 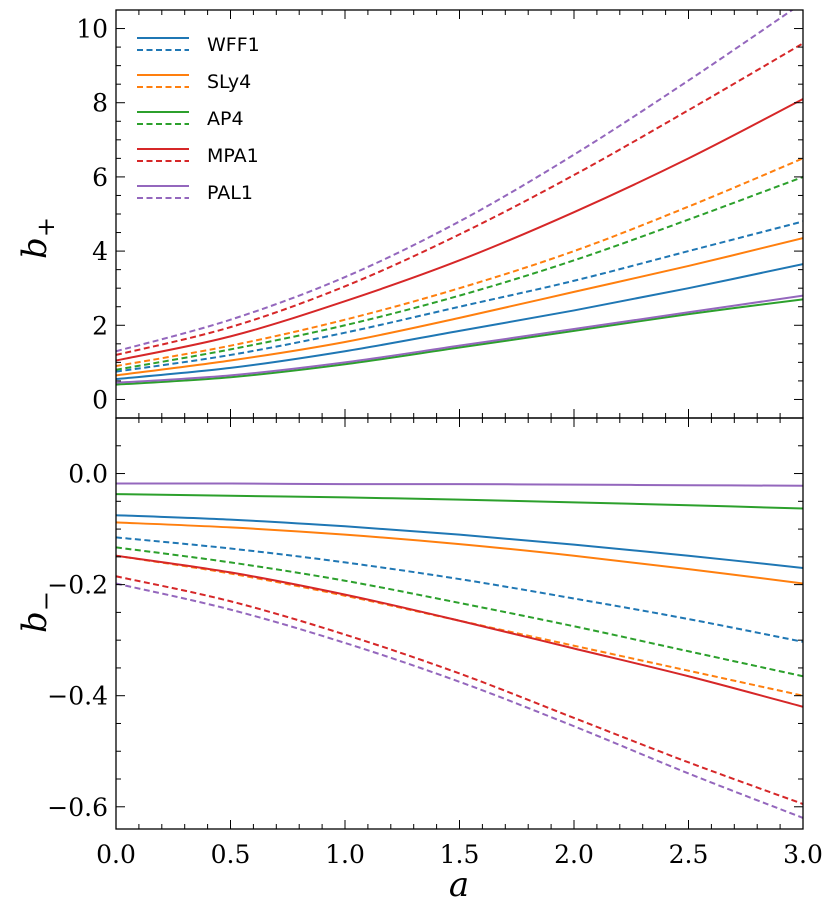 I want to click on legend-item-pal1: PAL1, so click(x=195, y=193).